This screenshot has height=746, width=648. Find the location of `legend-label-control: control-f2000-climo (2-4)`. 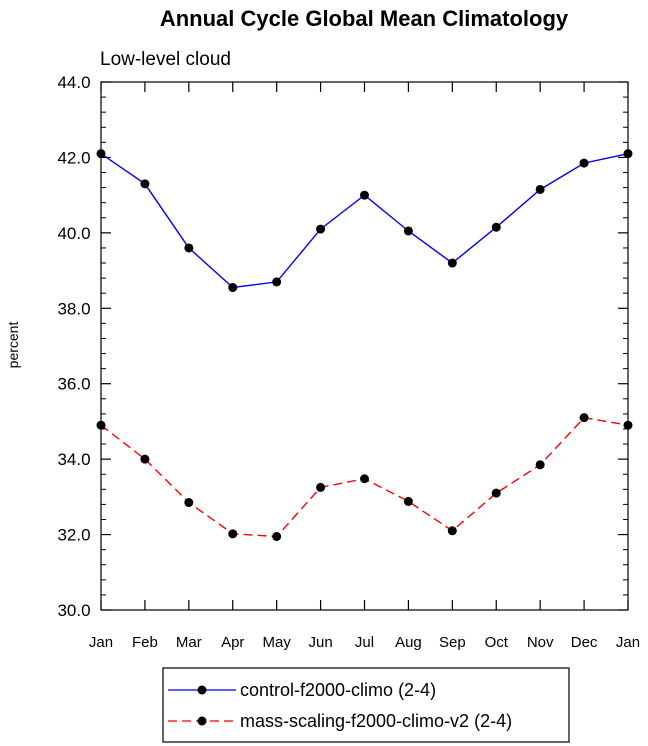

legend-label-control: control-f2000-climo (2-4) is located at coordinates (338, 690).